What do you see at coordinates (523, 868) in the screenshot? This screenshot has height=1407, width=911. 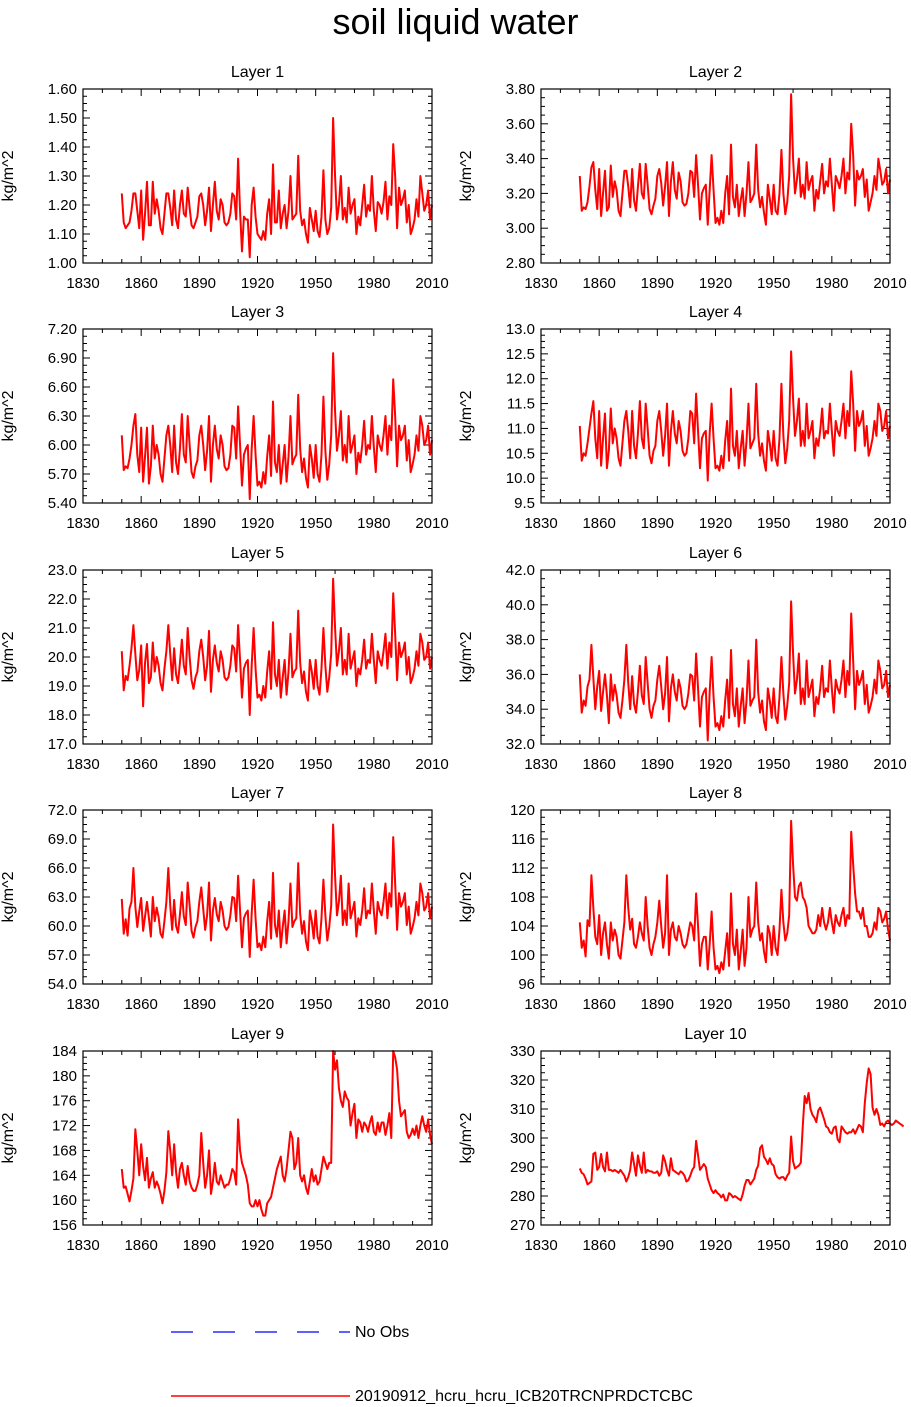 I see `y-tick-label: 112` at bounding box center [523, 868].